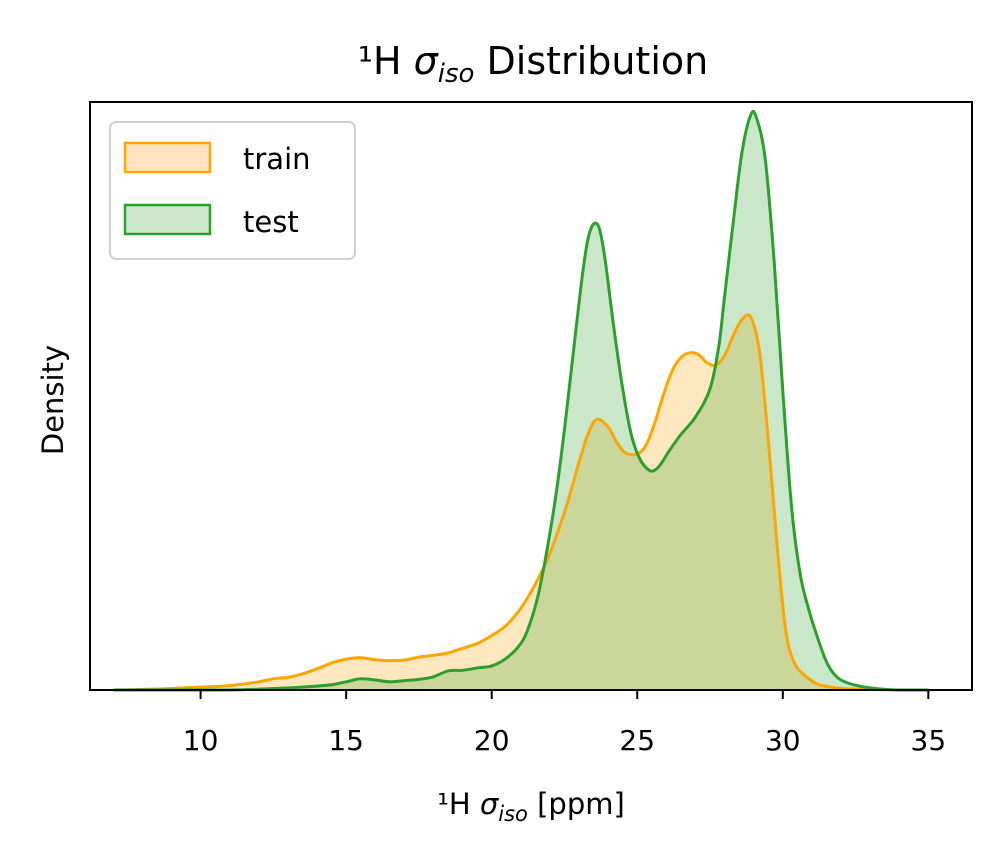 Image resolution: width=1002 pixels, height=859 pixels. What do you see at coordinates (53, 400) in the screenshot?
I see `y-axis-label: Density` at bounding box center [53, 400].